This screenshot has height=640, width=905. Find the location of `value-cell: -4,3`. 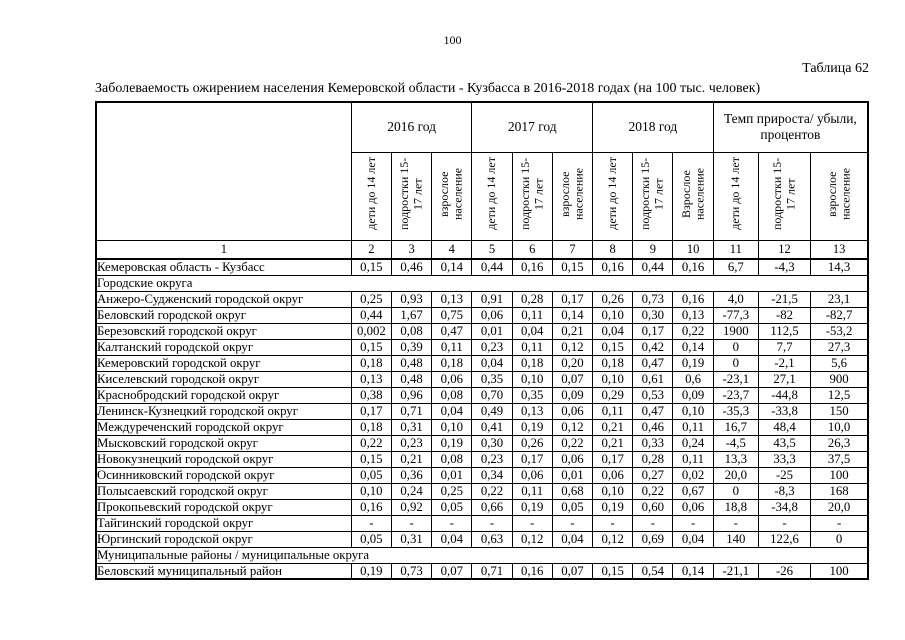

value-cell: -4,3 is located at coordinates (784, 267).